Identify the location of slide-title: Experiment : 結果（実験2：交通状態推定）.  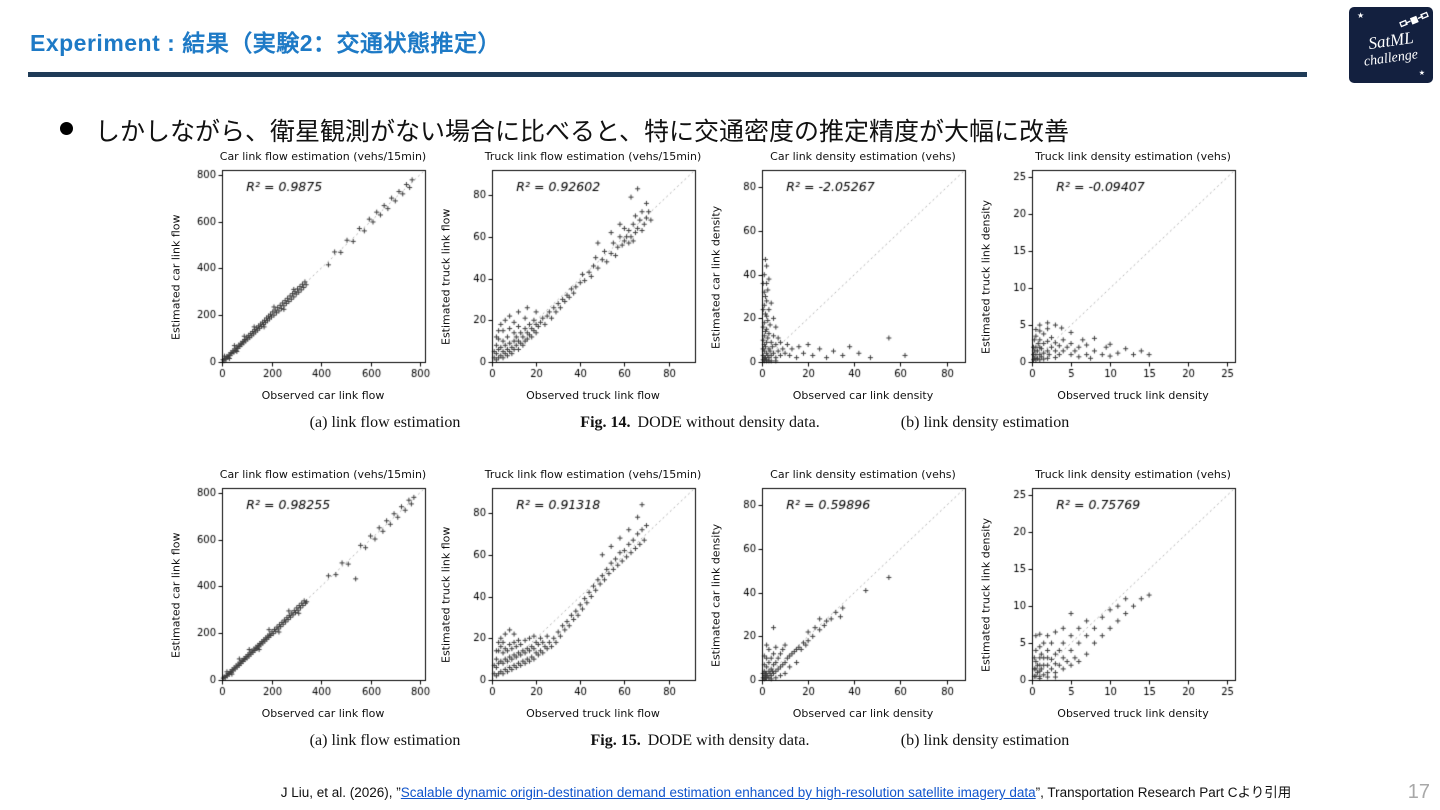
(265, 43).